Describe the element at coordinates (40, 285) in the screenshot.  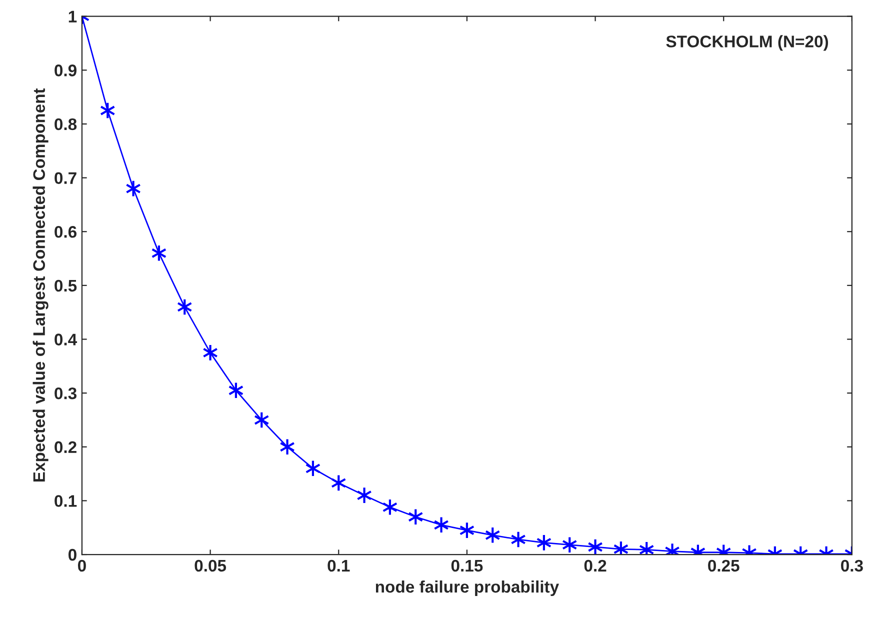
I see `y-axis-title: Expected value of Largest Connected Component` at that location.